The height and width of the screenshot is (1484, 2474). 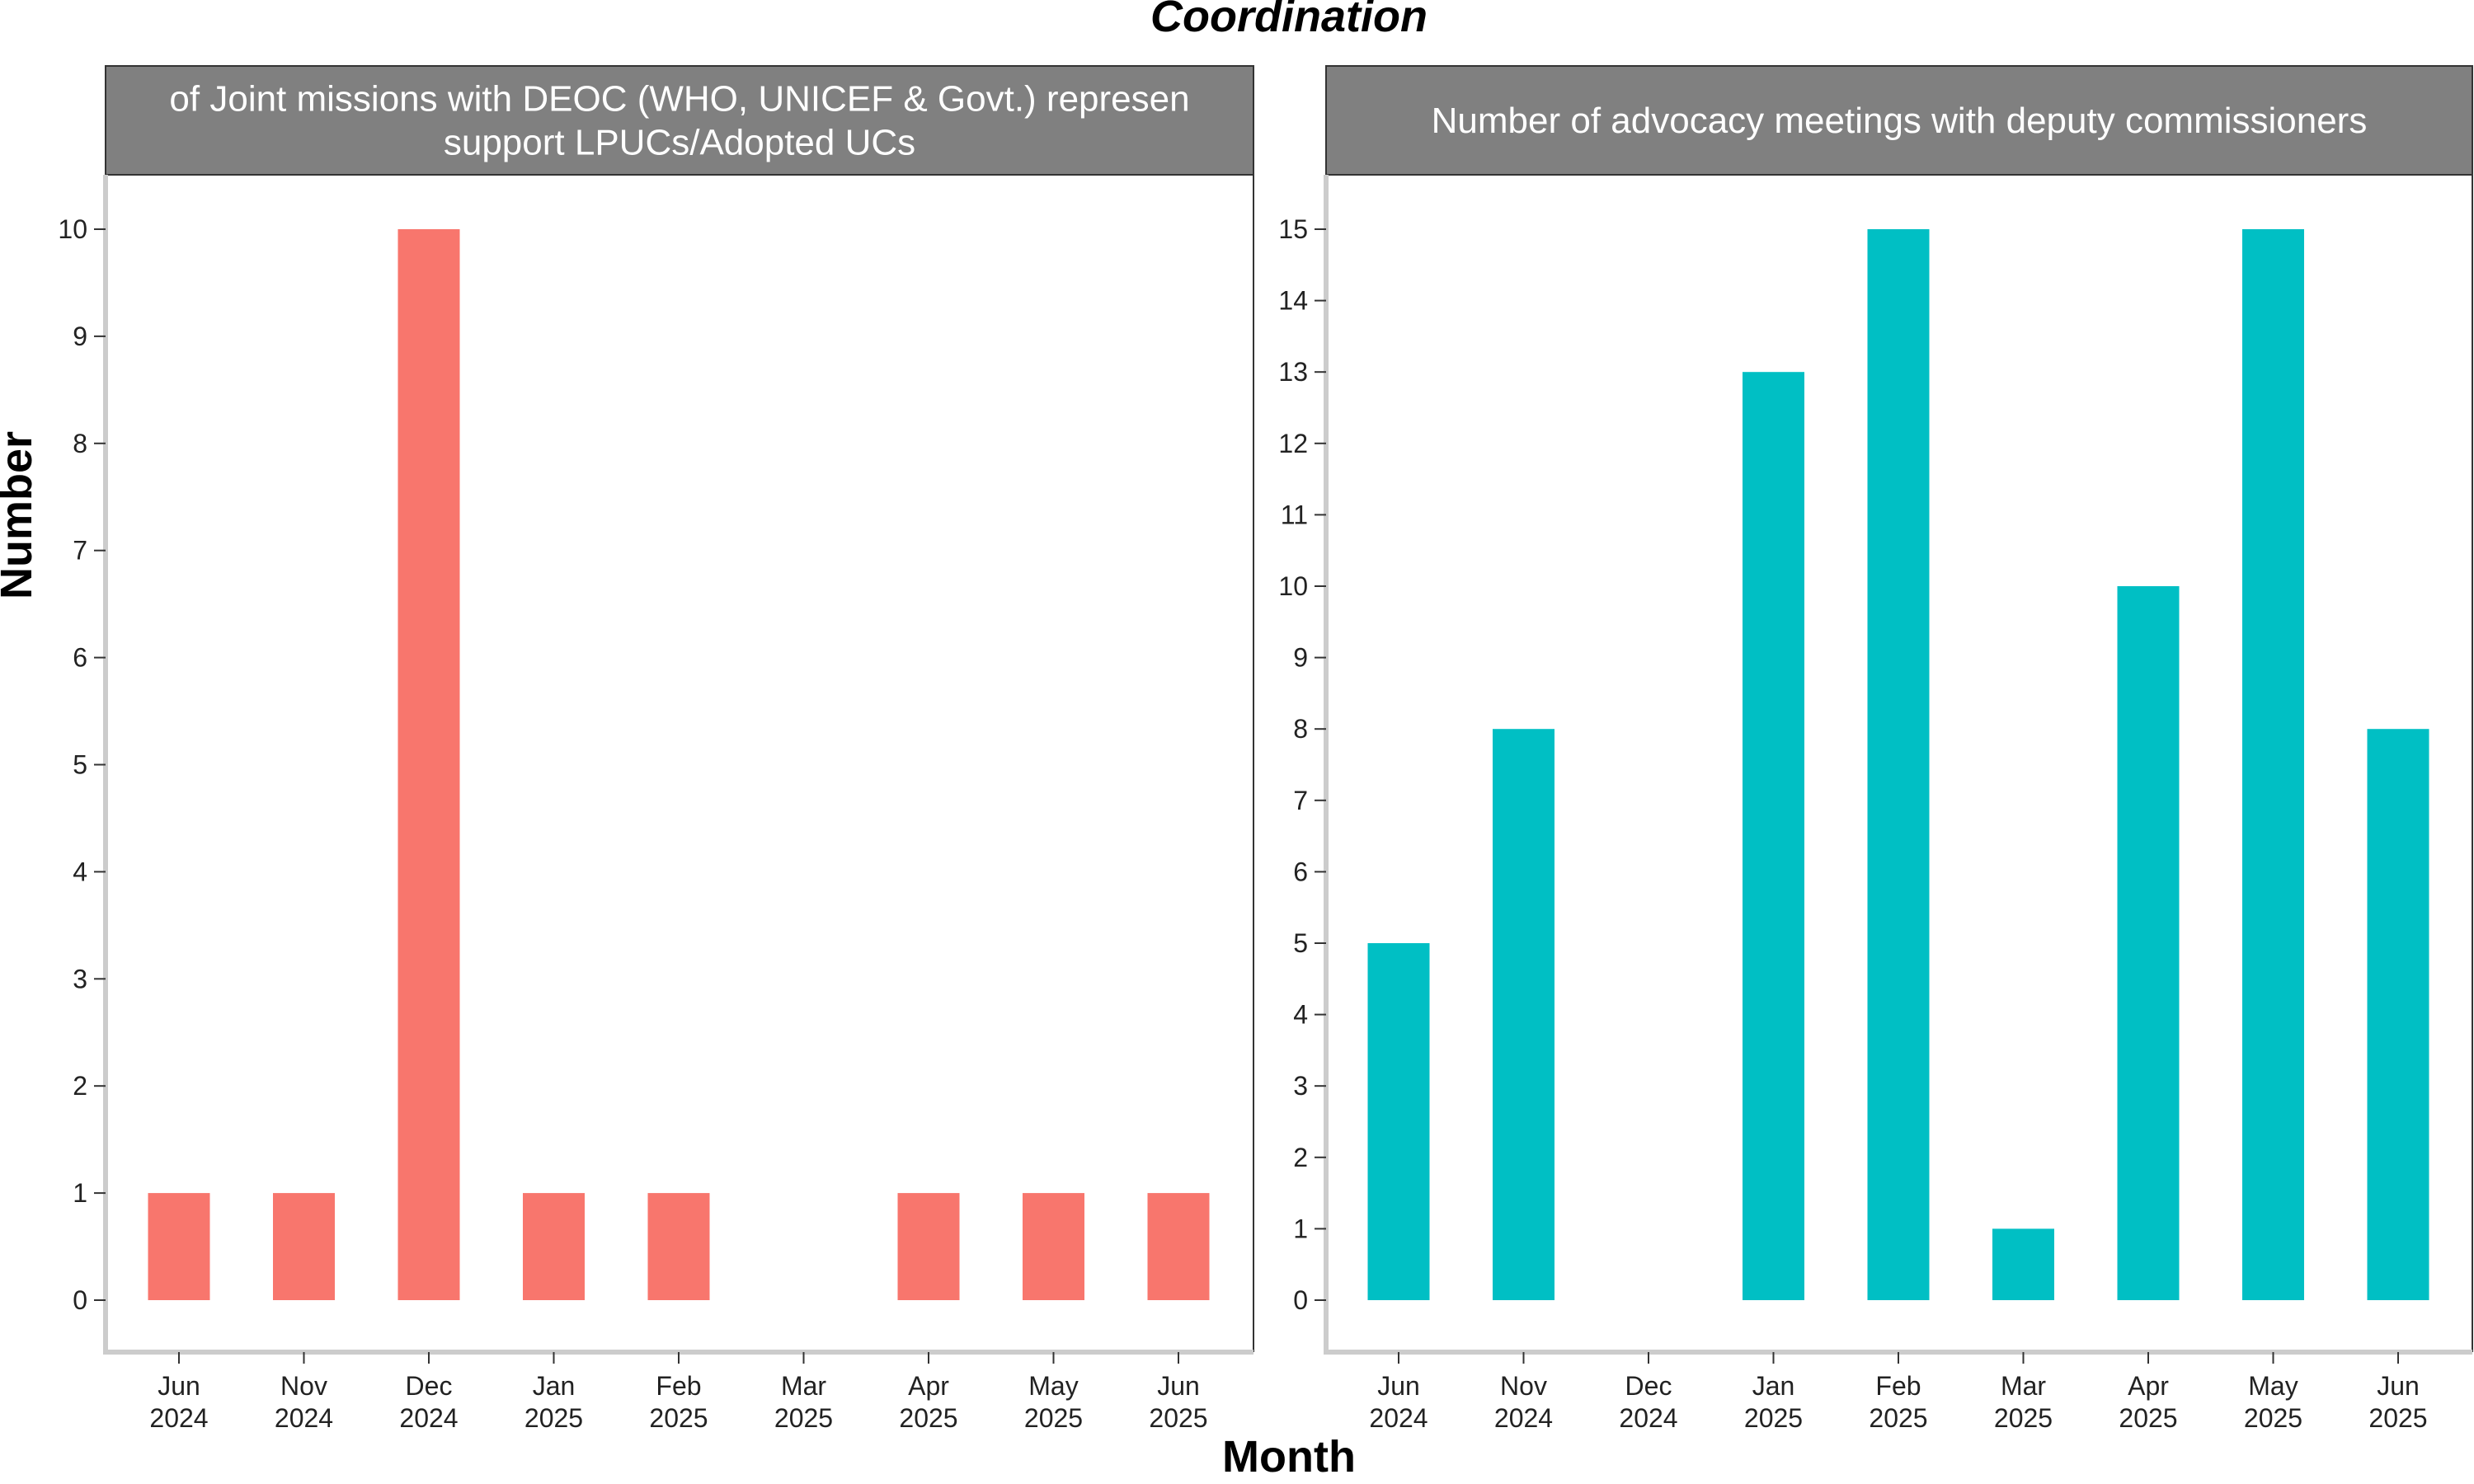 What do you see at coordinates (1293, 229) in the screenshot?
I see `y-tick-label: 15` at bounding box center [1293, 229].